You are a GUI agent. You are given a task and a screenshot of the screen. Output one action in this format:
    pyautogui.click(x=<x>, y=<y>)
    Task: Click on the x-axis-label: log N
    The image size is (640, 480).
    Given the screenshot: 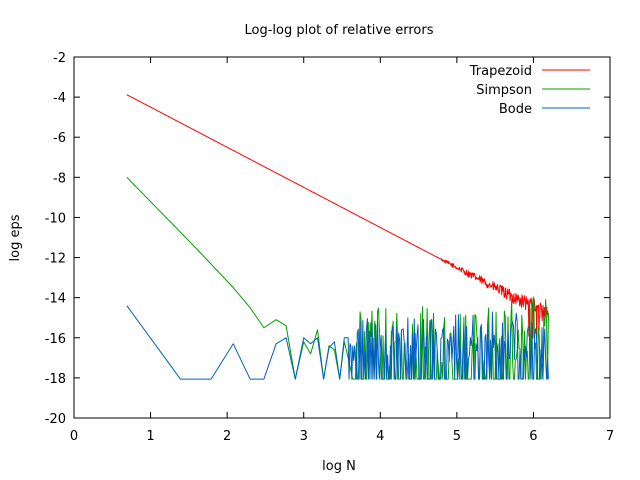 What is the action you would take?
    pyautogui.click(x=339, y=466)
    